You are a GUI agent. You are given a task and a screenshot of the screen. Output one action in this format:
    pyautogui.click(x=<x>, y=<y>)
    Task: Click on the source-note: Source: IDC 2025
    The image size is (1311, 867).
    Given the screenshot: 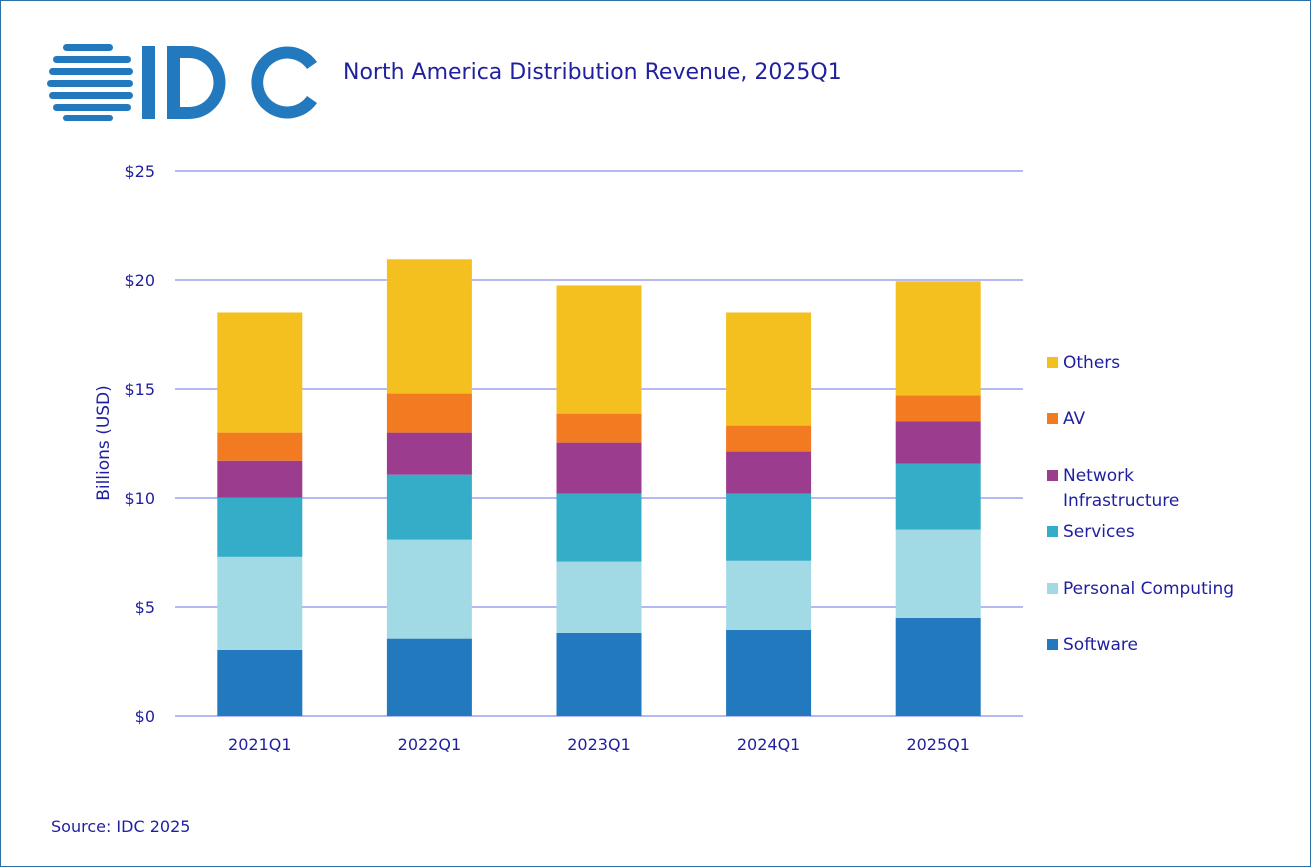 What is the action you would take?
    pyautogui.click(x=121, y=826)
    